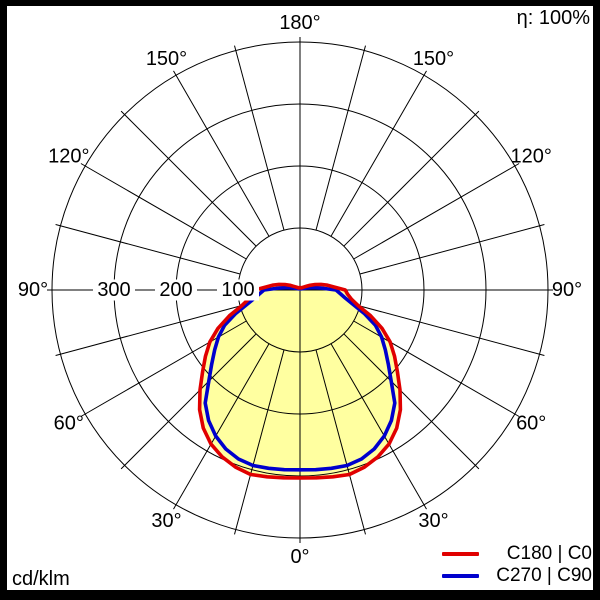 Image resolution: width=600 pixels, height=600 pixels. Describe the element at coordinates (549, 553) in the screenshot. I see `legend-label-c0: C180 | C0` at that location.